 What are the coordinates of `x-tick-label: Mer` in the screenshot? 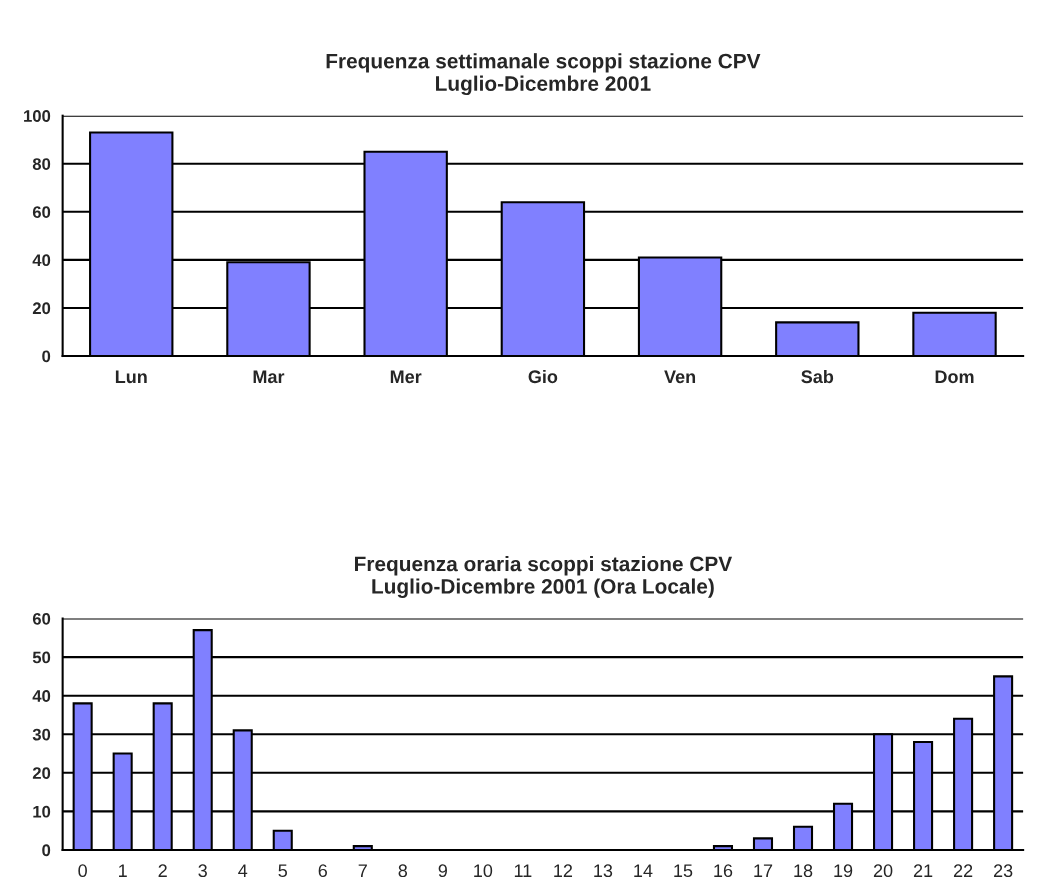 It's located at (406, 377).